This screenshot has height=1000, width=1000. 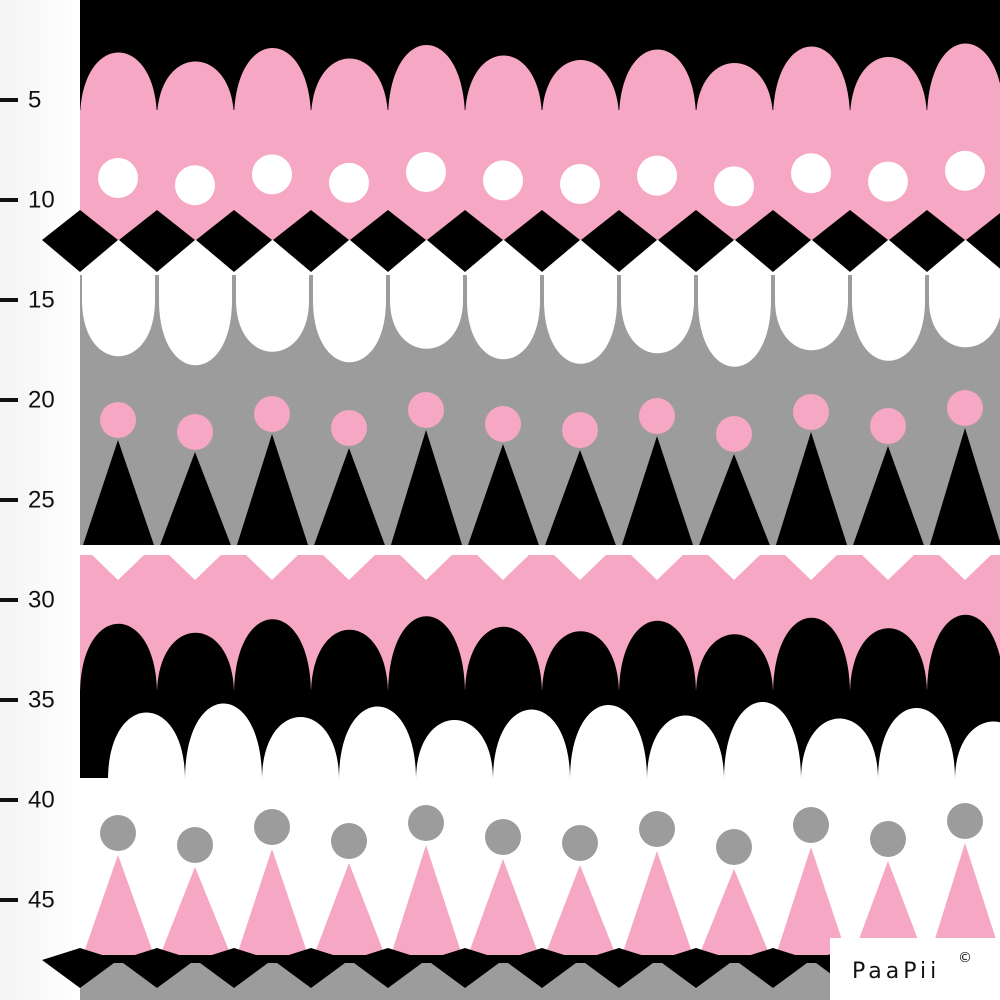 I want to click on ruler-label: 35, so click(x=41, y=699).